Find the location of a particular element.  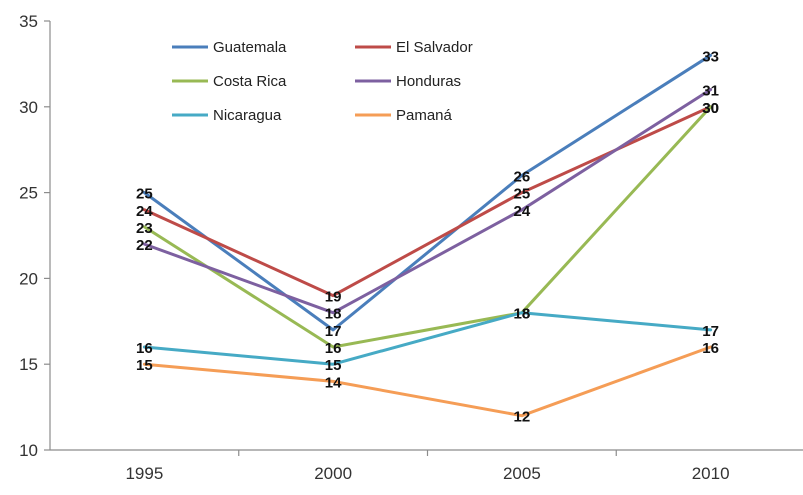

x-tick-labels: 1995 2000 2005 2010 is located at coordinates (427, 473).